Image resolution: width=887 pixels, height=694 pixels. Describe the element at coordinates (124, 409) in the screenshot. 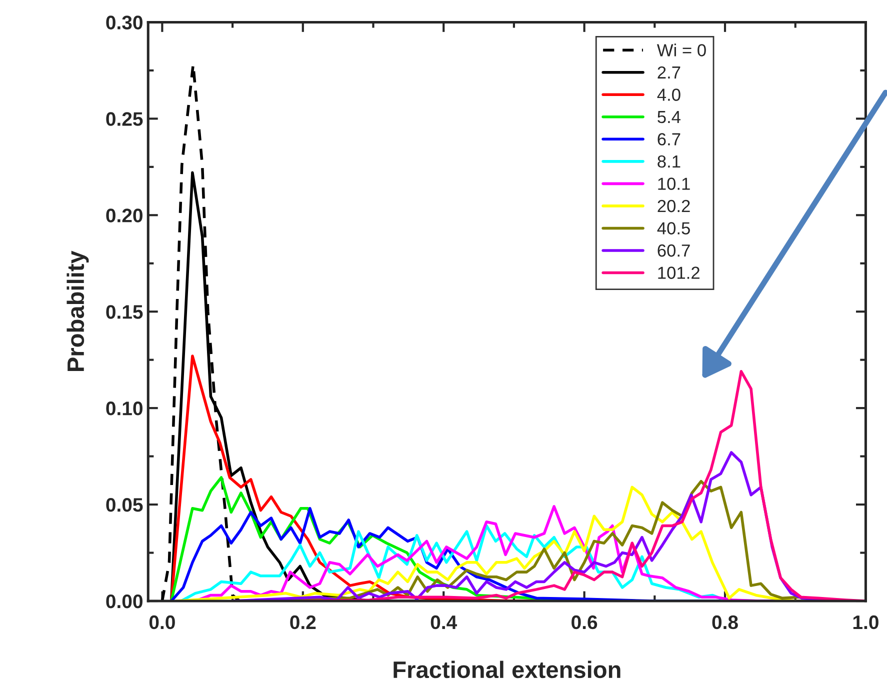

I see `y-tick-label: 0.10` at that location.